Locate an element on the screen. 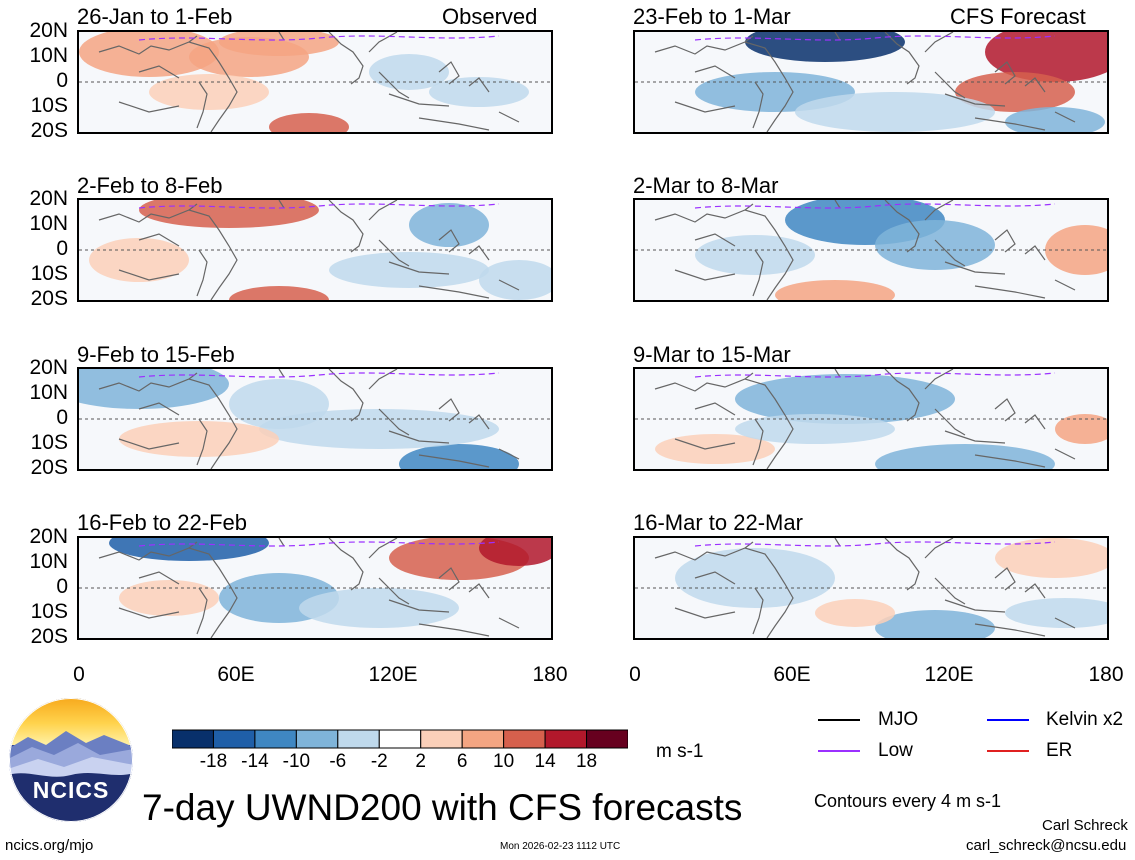  legend-line-kelvin is located at coordinates (1008, 720).